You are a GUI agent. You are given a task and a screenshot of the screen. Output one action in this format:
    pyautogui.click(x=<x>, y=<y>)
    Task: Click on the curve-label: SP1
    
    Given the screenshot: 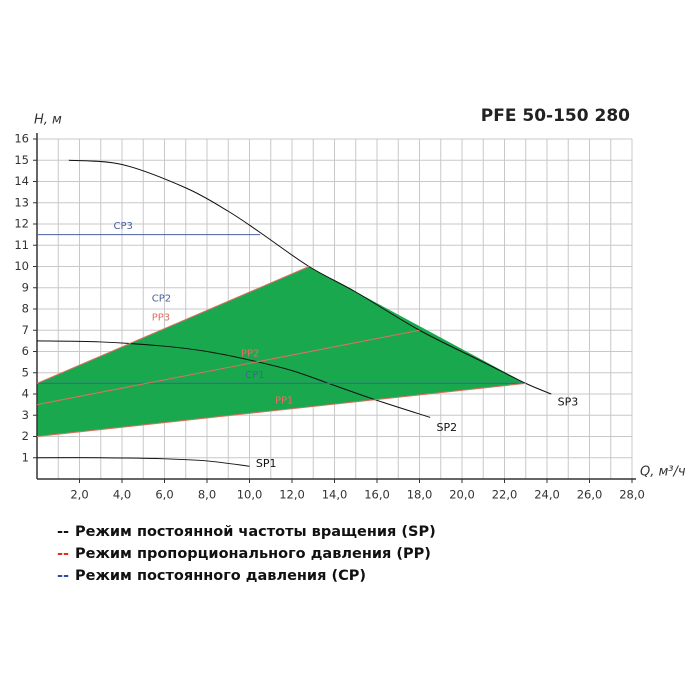 What is the action you would take?
    pyautogui.click(x=266, y=463)
    